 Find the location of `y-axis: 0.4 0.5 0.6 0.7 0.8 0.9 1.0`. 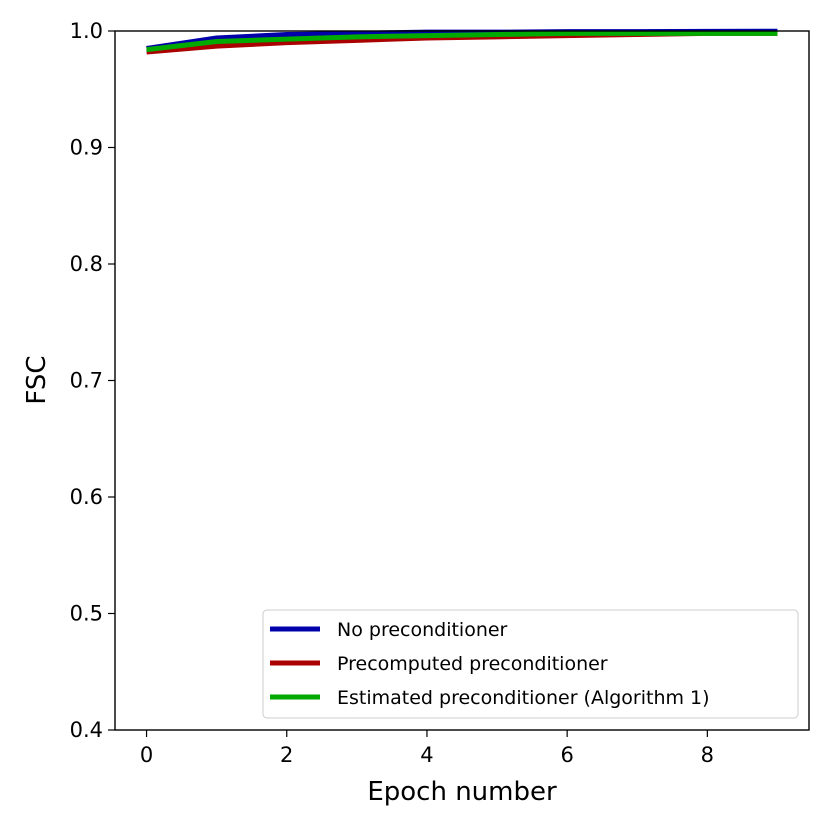

y-axis: 0.4 0.5 0.6 0.7 0.8 0.9 1.0 is located at coordinates (92, 380).